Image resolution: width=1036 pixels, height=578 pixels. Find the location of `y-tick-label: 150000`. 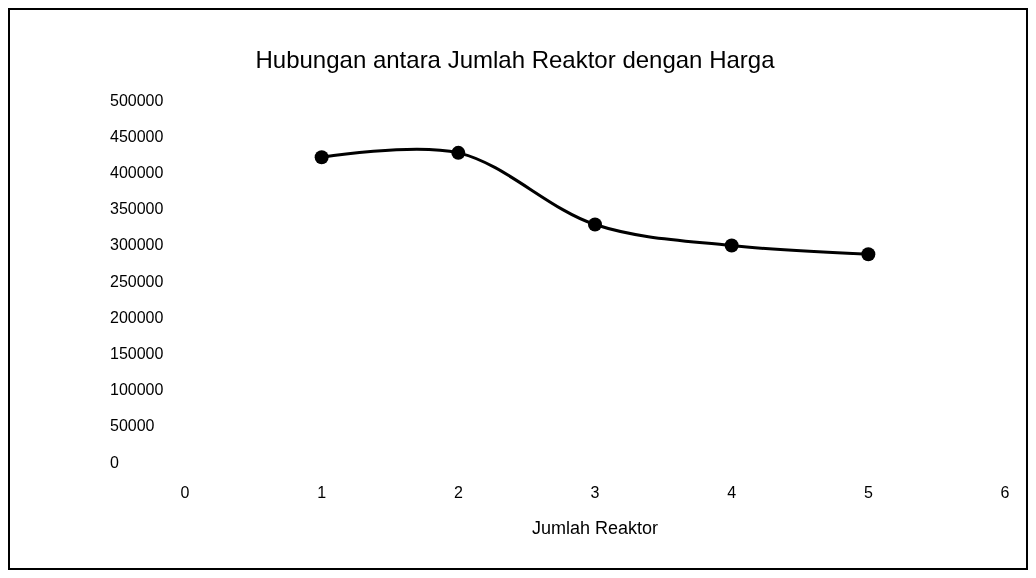

y-tick-label: 150000 is located at coordinates (137, 353).